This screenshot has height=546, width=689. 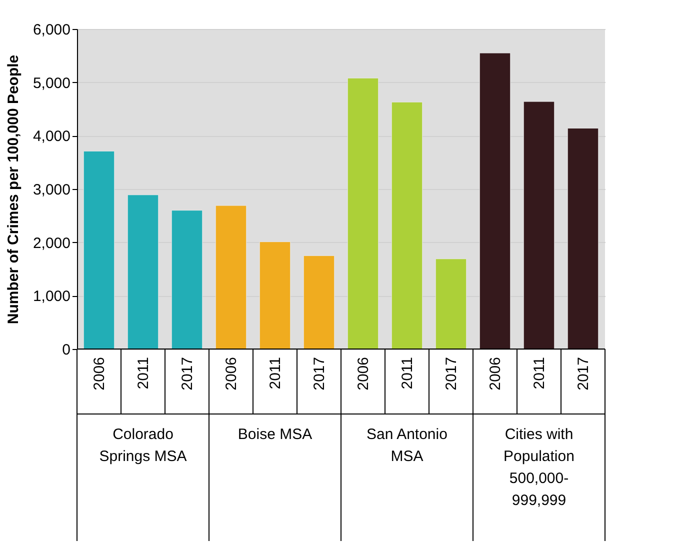 I want to click on y-tick-label: 1,000, so click(x=51, y=297).